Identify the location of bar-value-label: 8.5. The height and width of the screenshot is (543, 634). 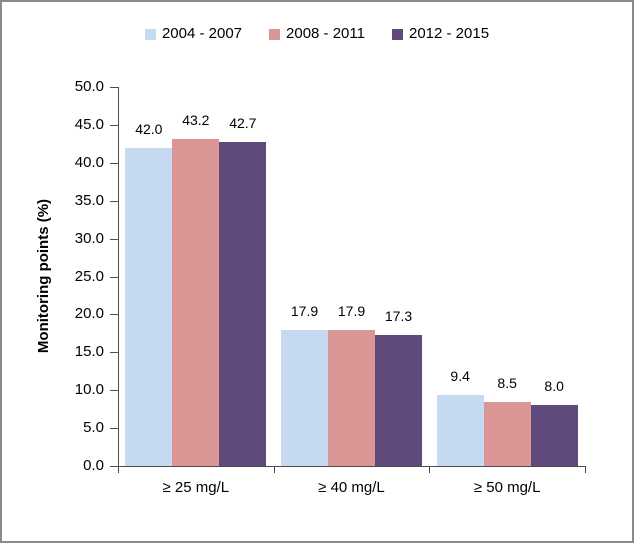
(507, 382).